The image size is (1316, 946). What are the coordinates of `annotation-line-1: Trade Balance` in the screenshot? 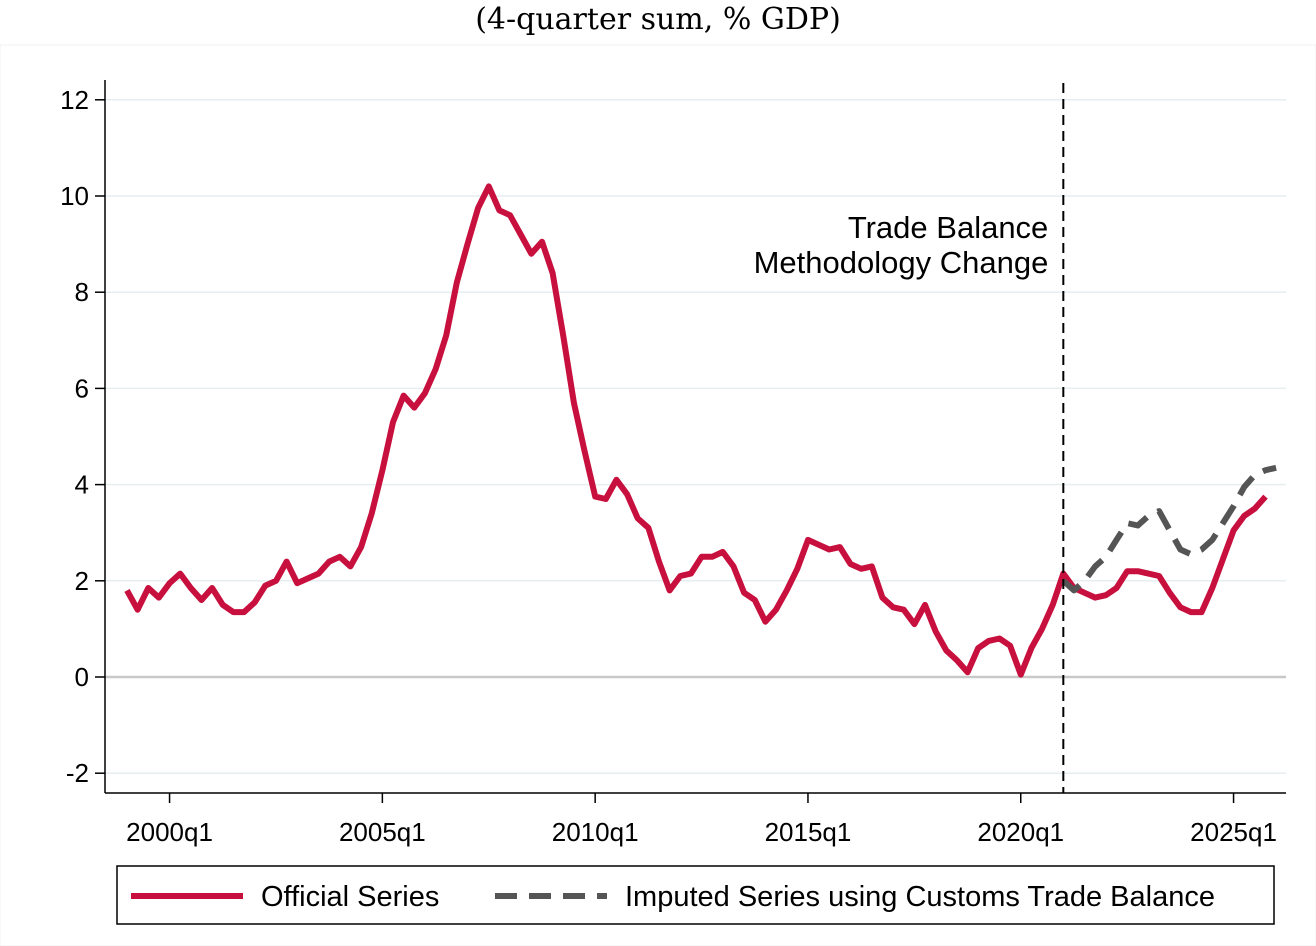 It's located at (948, 227).